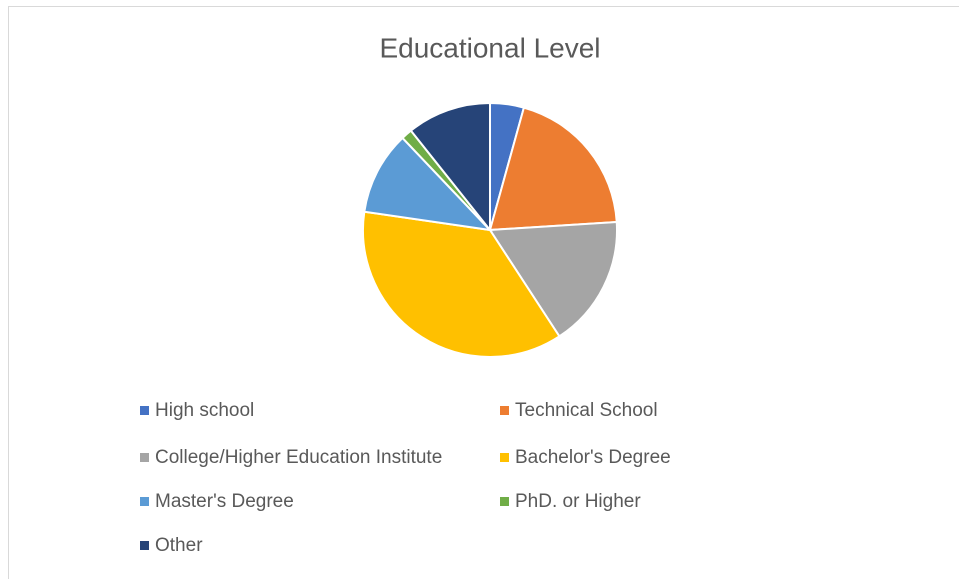 The height and width of the screenshot is (579, 959). I want to click on legend-label: High school, so click(204, 410).